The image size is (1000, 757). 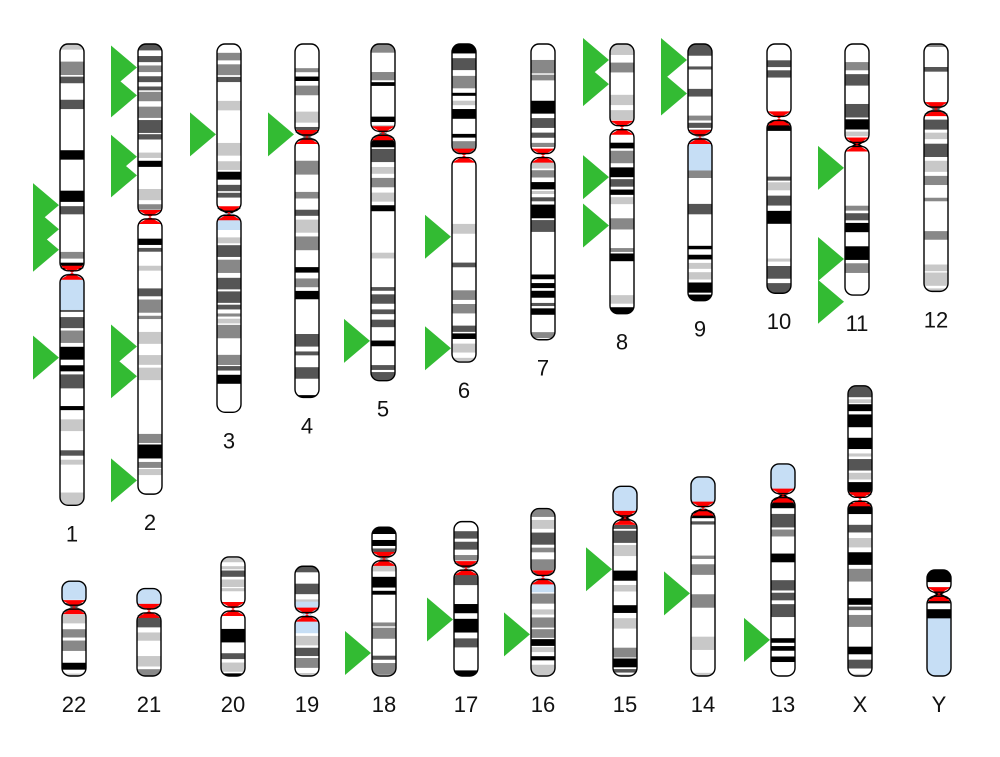 What do you see at coordinates (294, 240) in the screenshot?
I see `chr-4: 4` at bounding box center [294, 240].